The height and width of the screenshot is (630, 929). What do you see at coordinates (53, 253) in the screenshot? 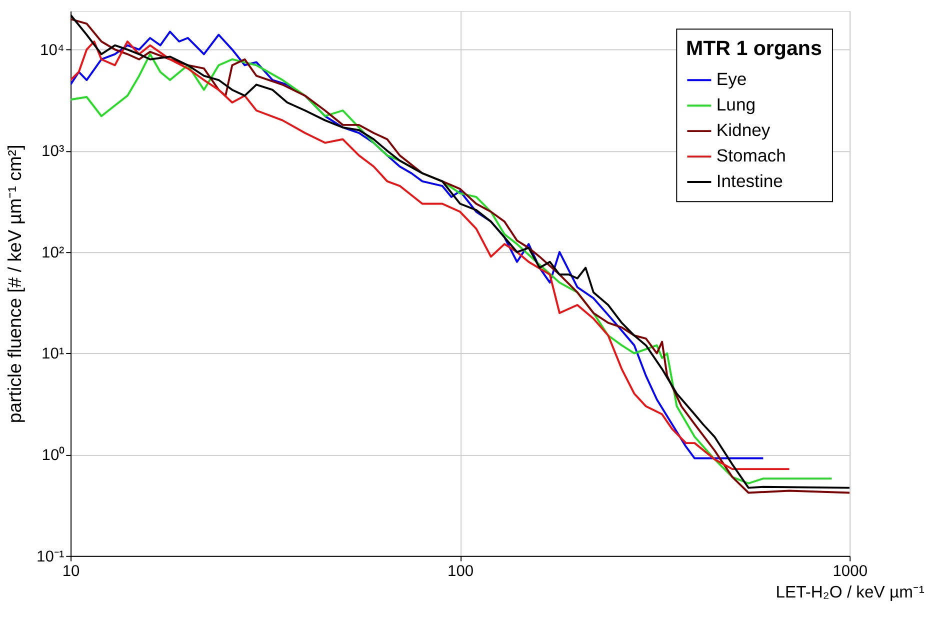
I see `y-tick-label: 10²` at bounding box center [53, 253].